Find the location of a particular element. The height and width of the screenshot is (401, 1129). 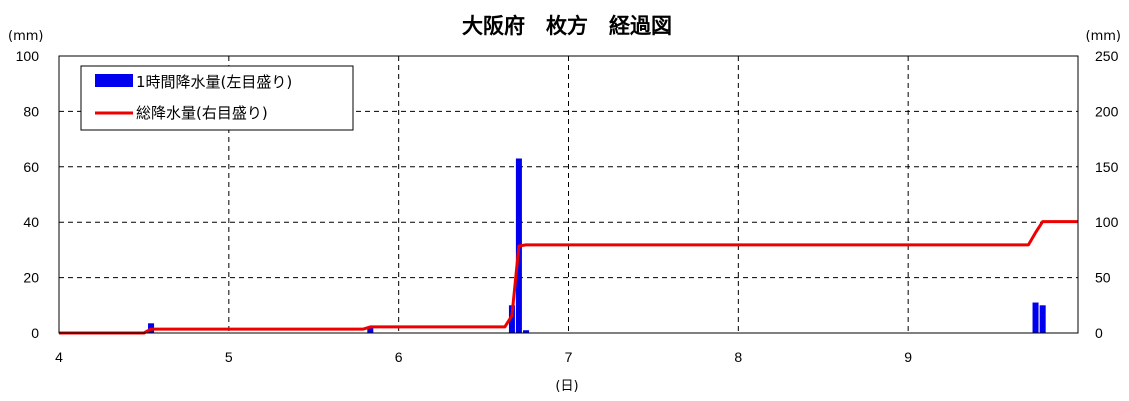

left-tick-label: 80 is located at coordinates (31, 111).